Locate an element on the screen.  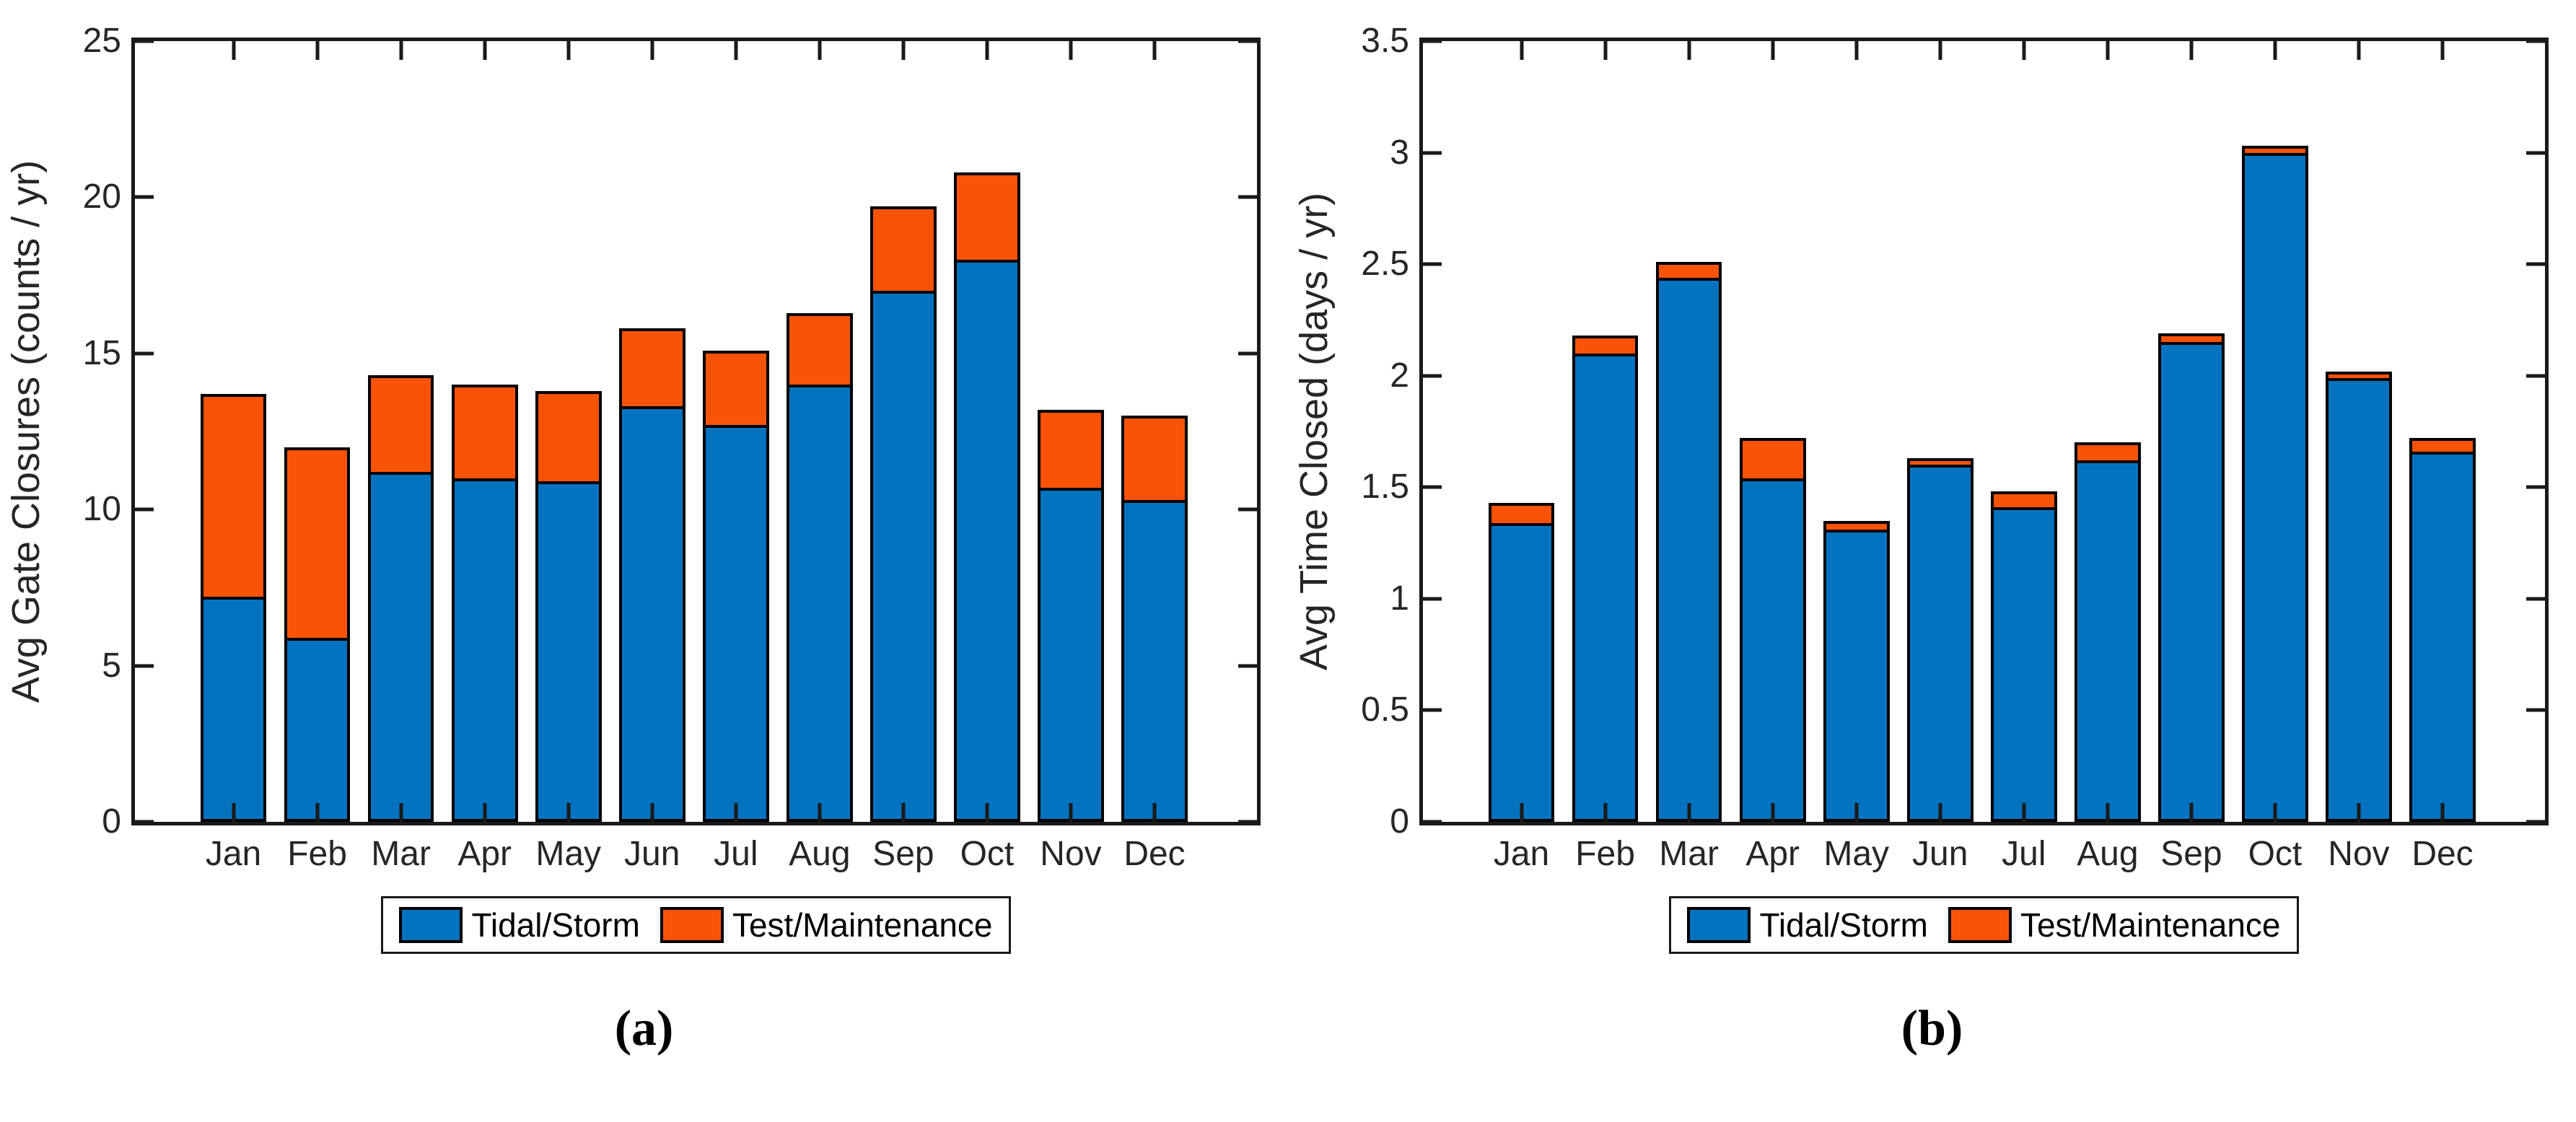
legend-box: Tidal/Storm Test/Maintenance is located at coordinates (696, 925).